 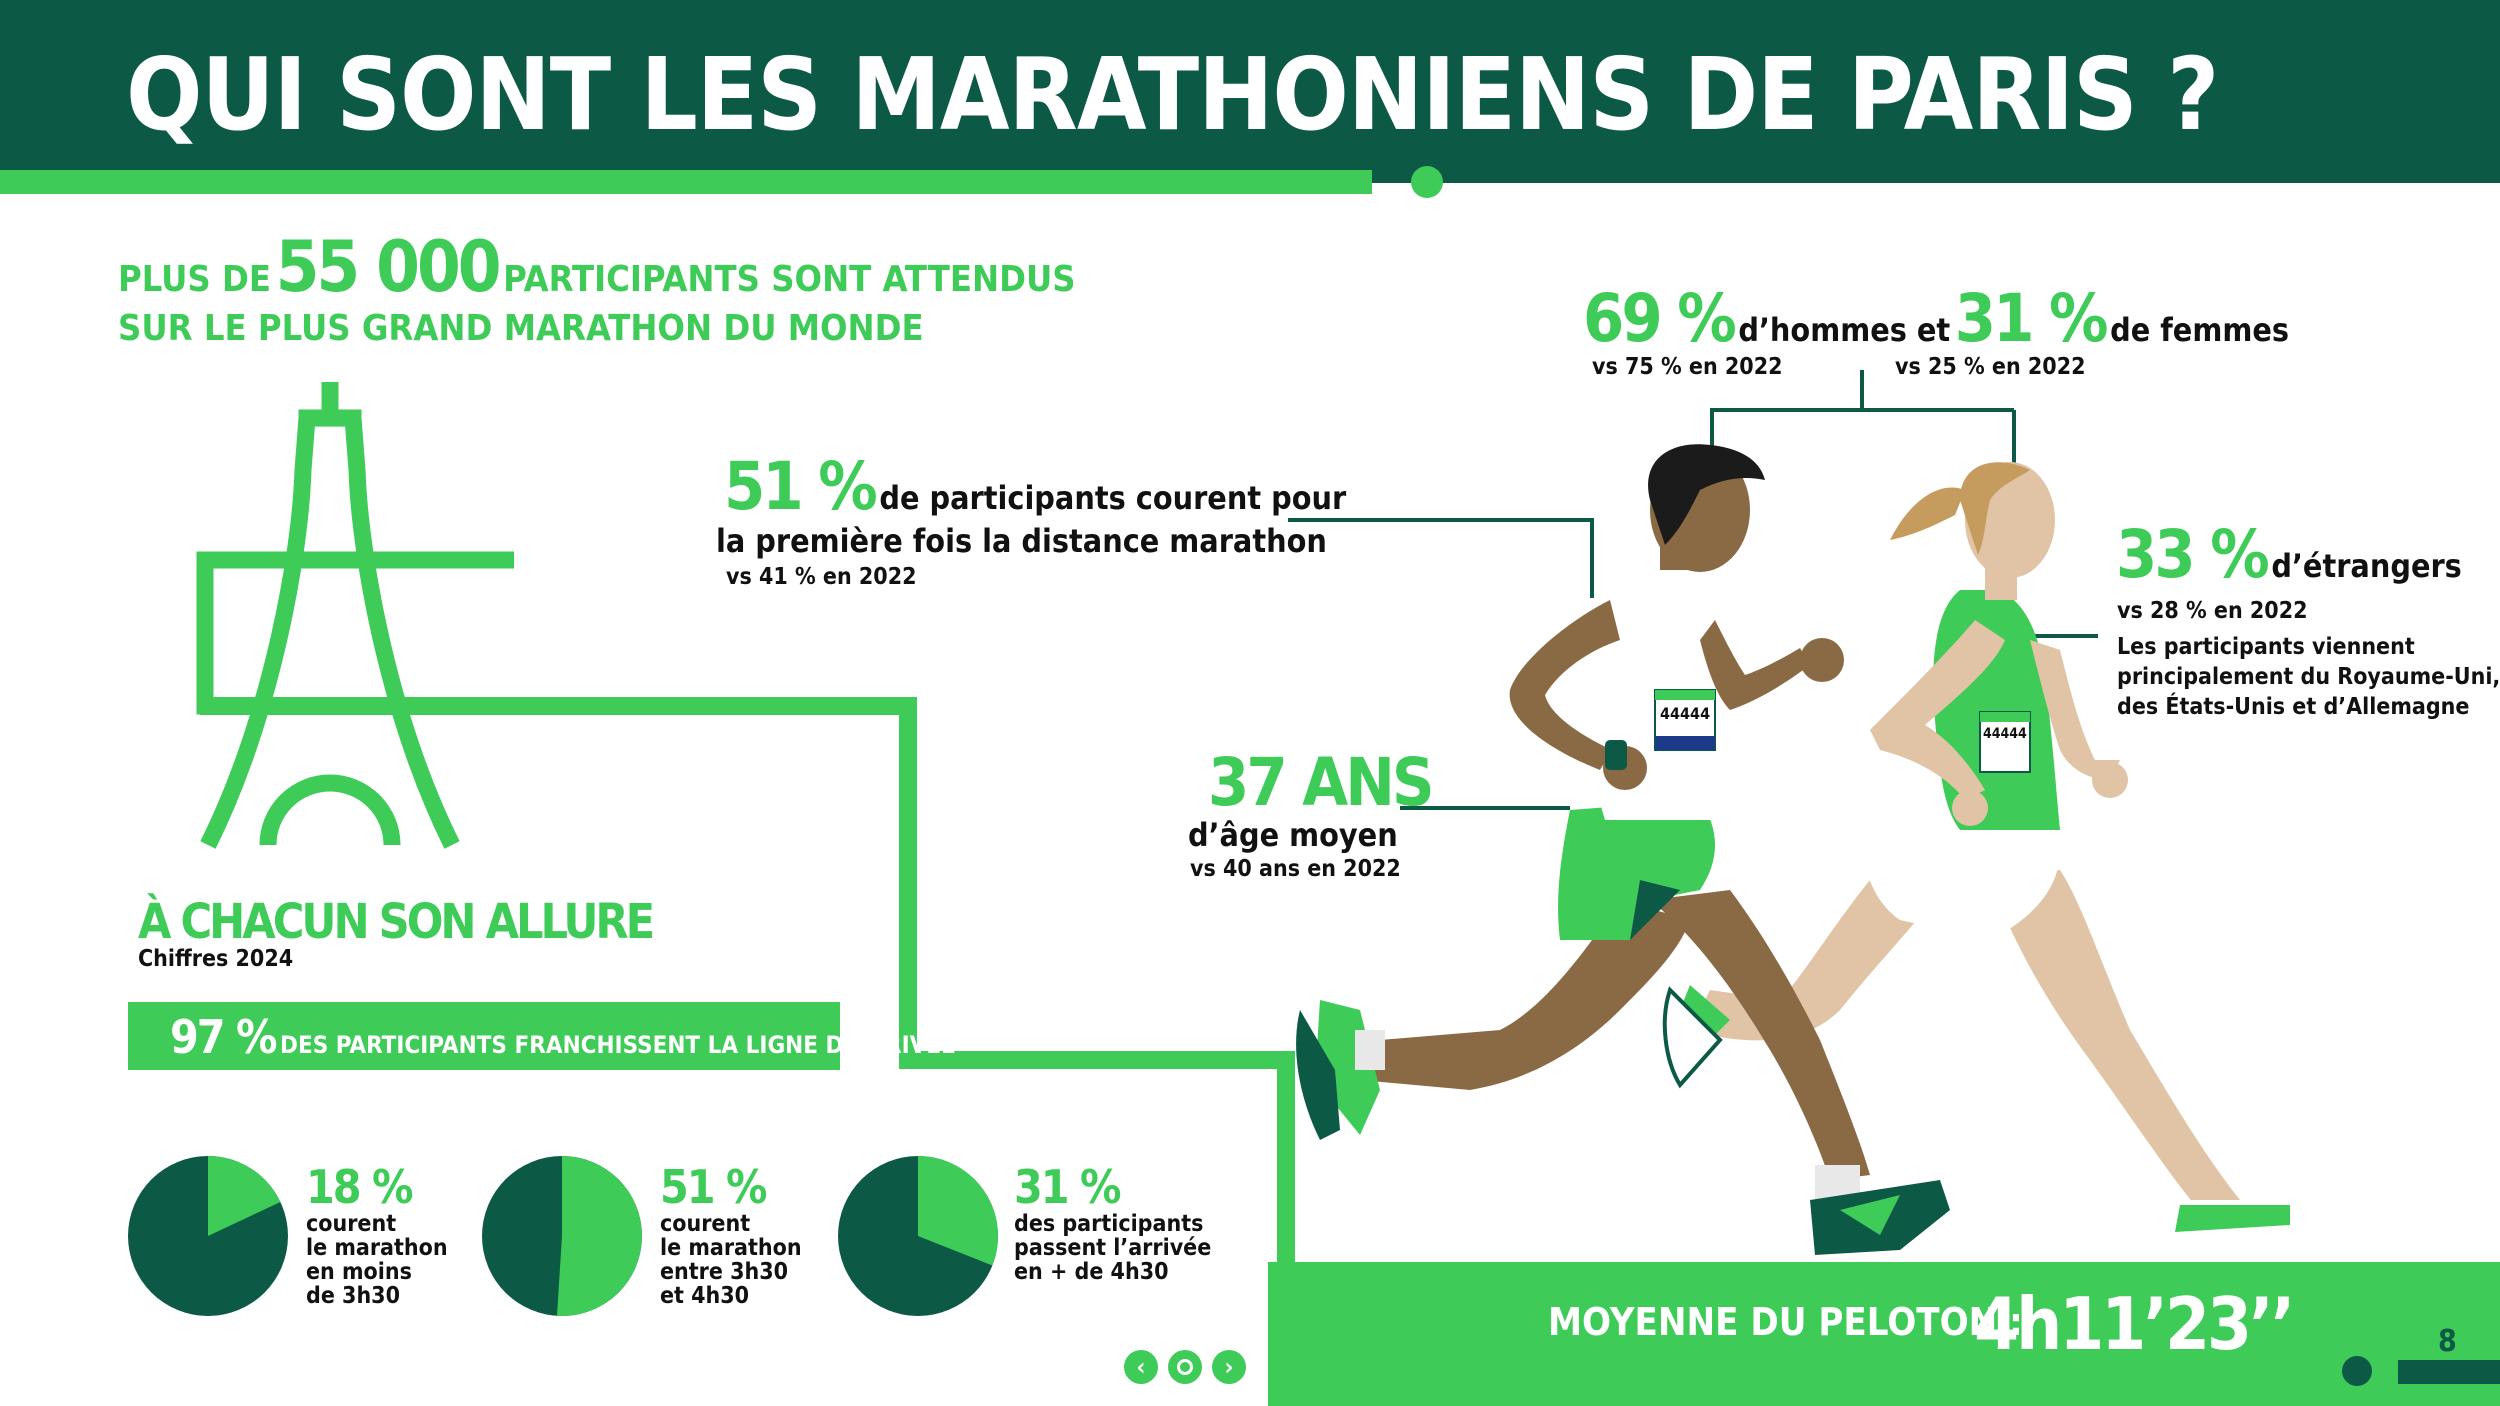 I want to click on foreigners-stat: 33 % d’étrangers, so click(x=2289, y=554).